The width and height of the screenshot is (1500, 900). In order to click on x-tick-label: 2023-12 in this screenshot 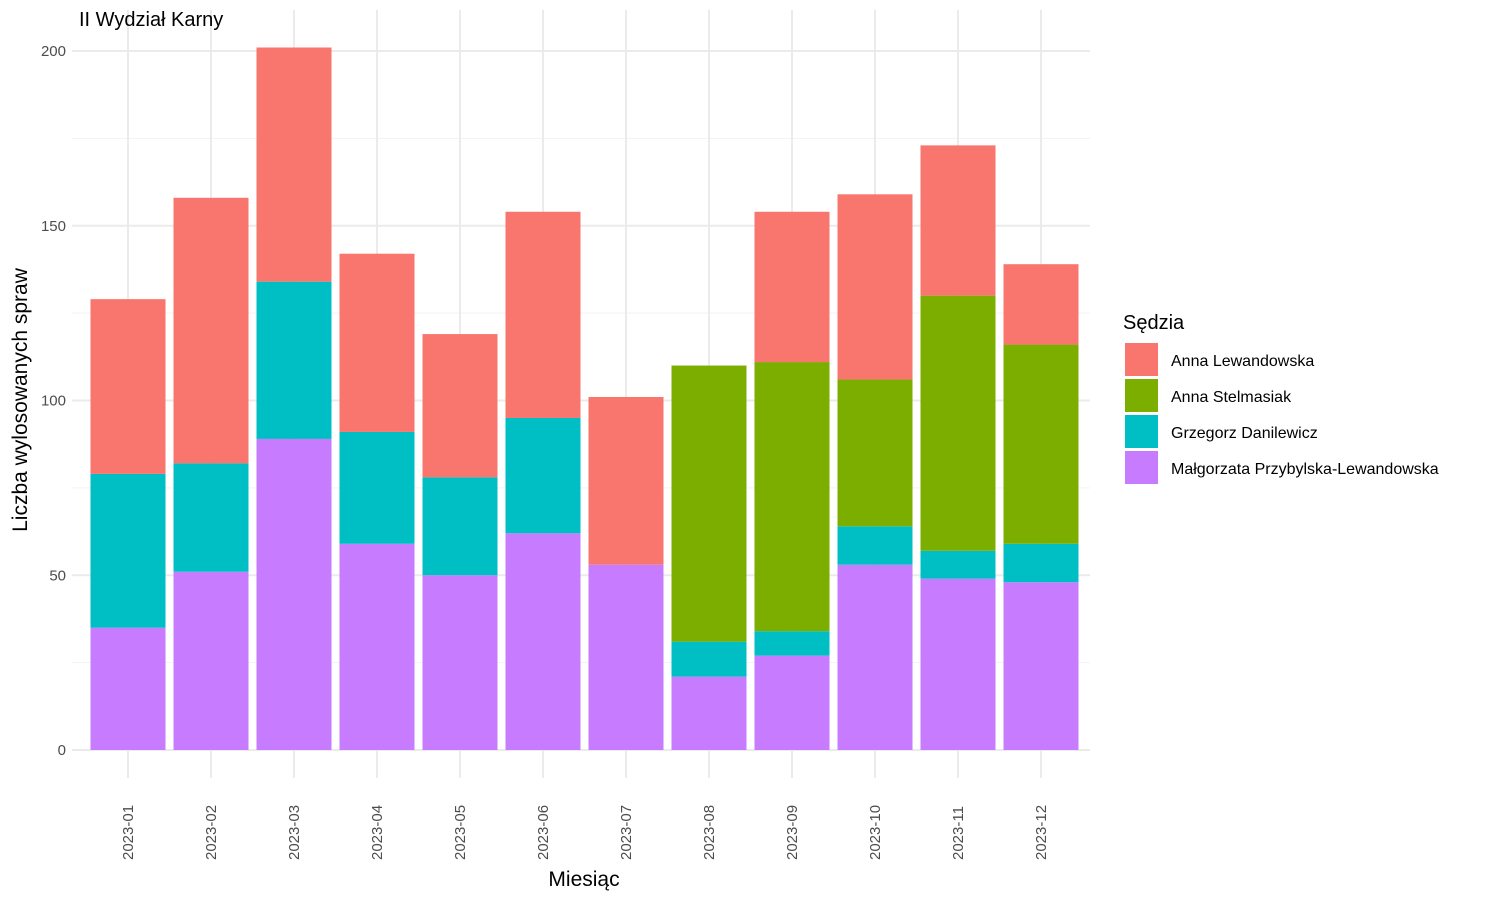, I will do `click(1041, 832)`.